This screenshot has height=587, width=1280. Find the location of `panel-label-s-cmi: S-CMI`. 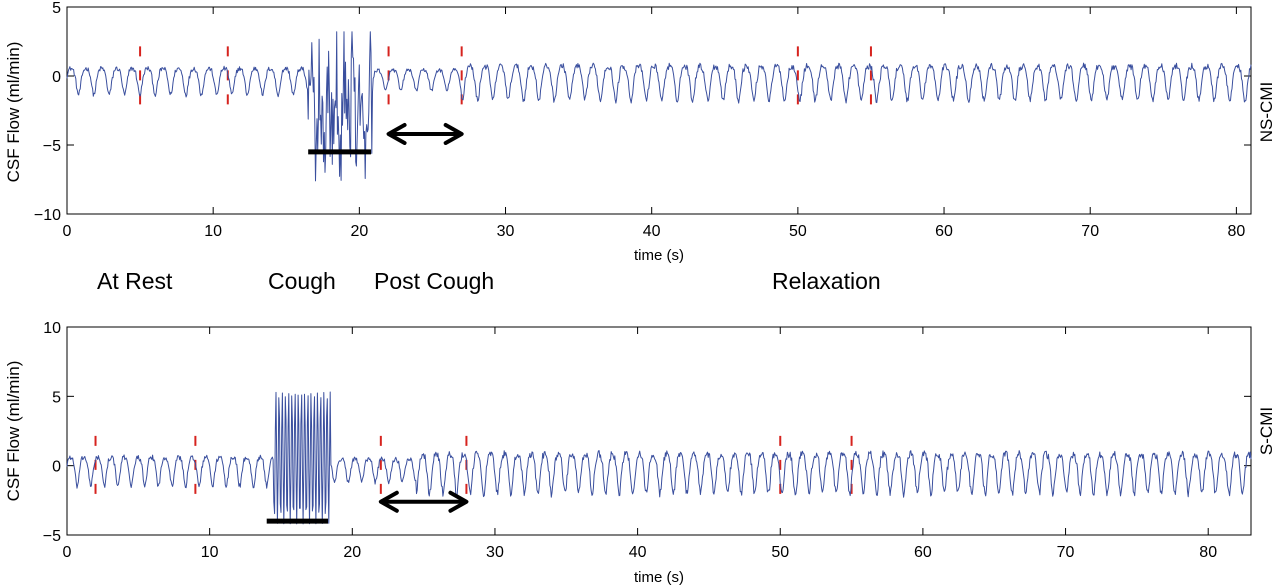

panel-label-s-cmi: S-CMI is located at coordinates (1266, 431).